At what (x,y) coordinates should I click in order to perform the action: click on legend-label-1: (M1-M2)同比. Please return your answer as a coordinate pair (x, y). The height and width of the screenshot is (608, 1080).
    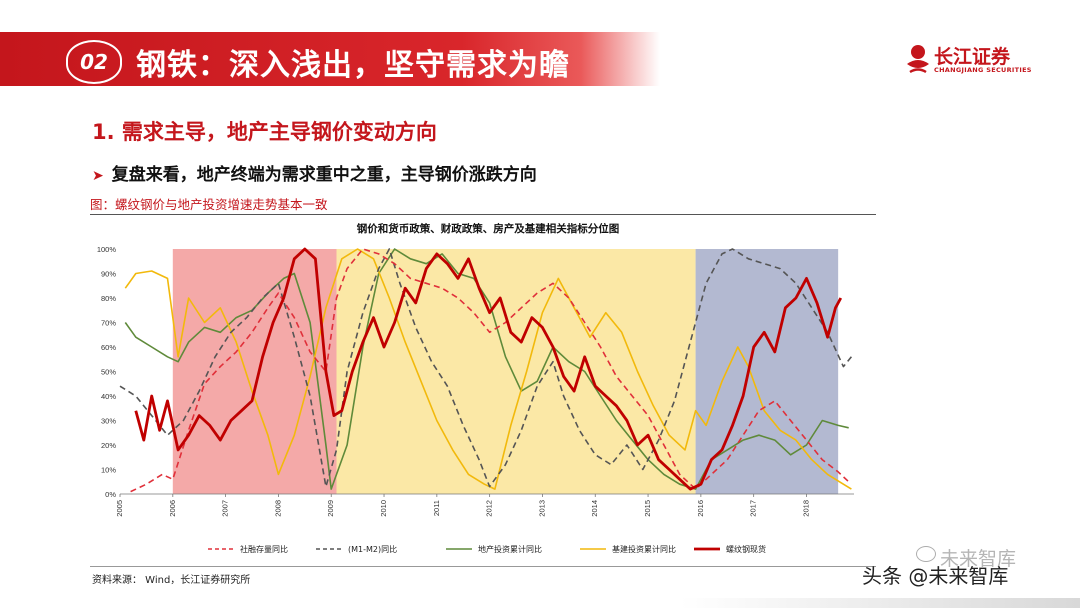
    Looking at the image, I should click on (372, 549).